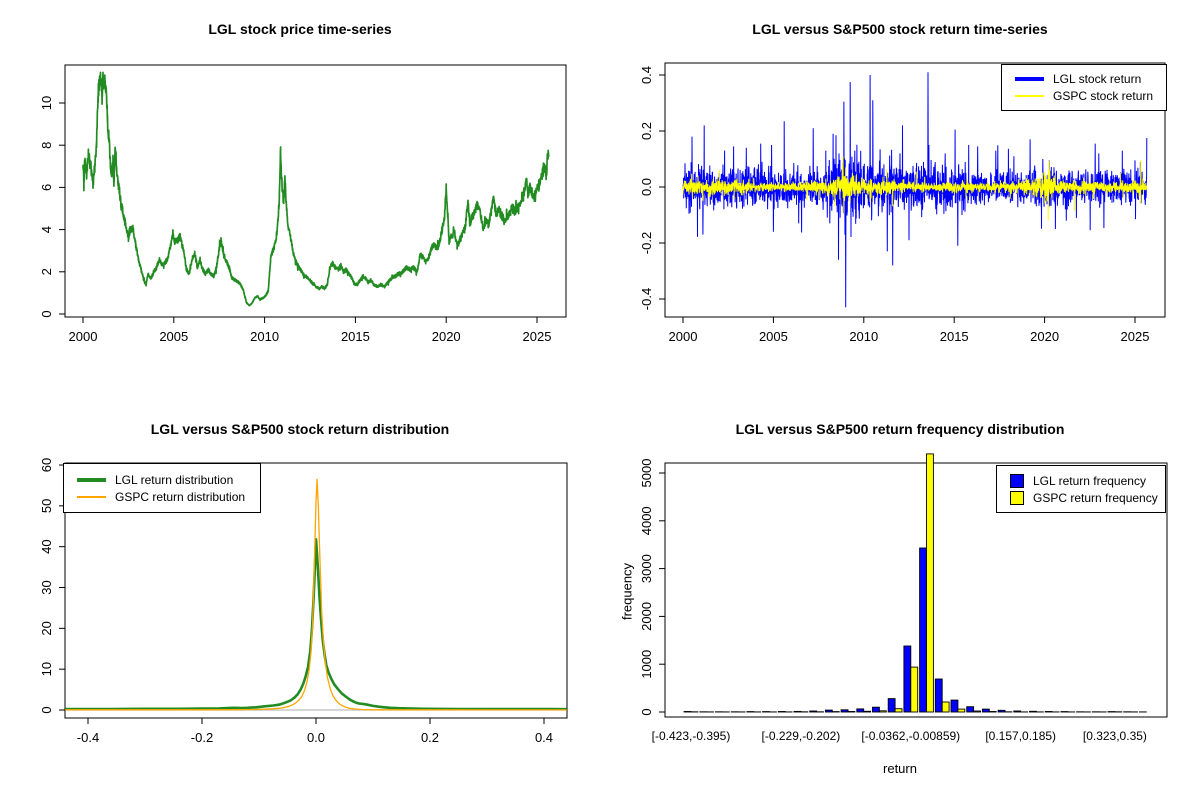 The height and width of the screenshot is (800, 1200). I want to click on legend-row-lgl-density: LGL return distribution, so click(162, 480).